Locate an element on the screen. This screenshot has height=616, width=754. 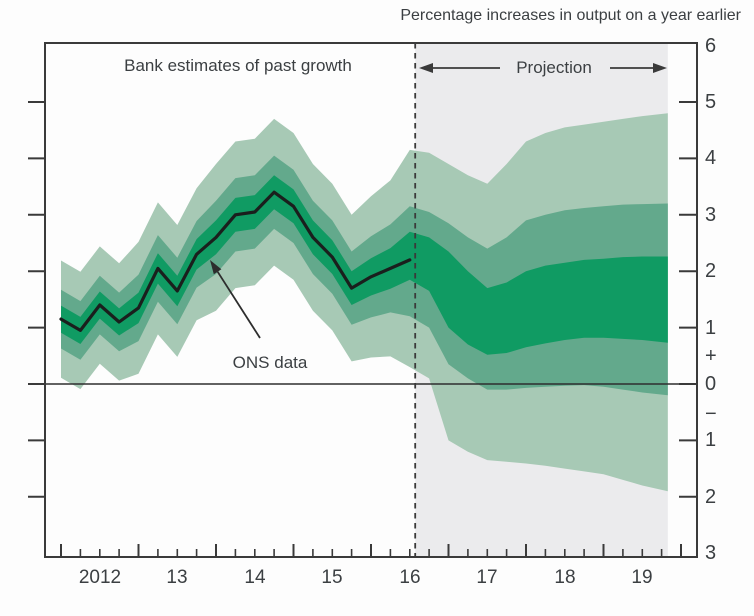
ons-arrowhead is located at coordinates (216, 267).